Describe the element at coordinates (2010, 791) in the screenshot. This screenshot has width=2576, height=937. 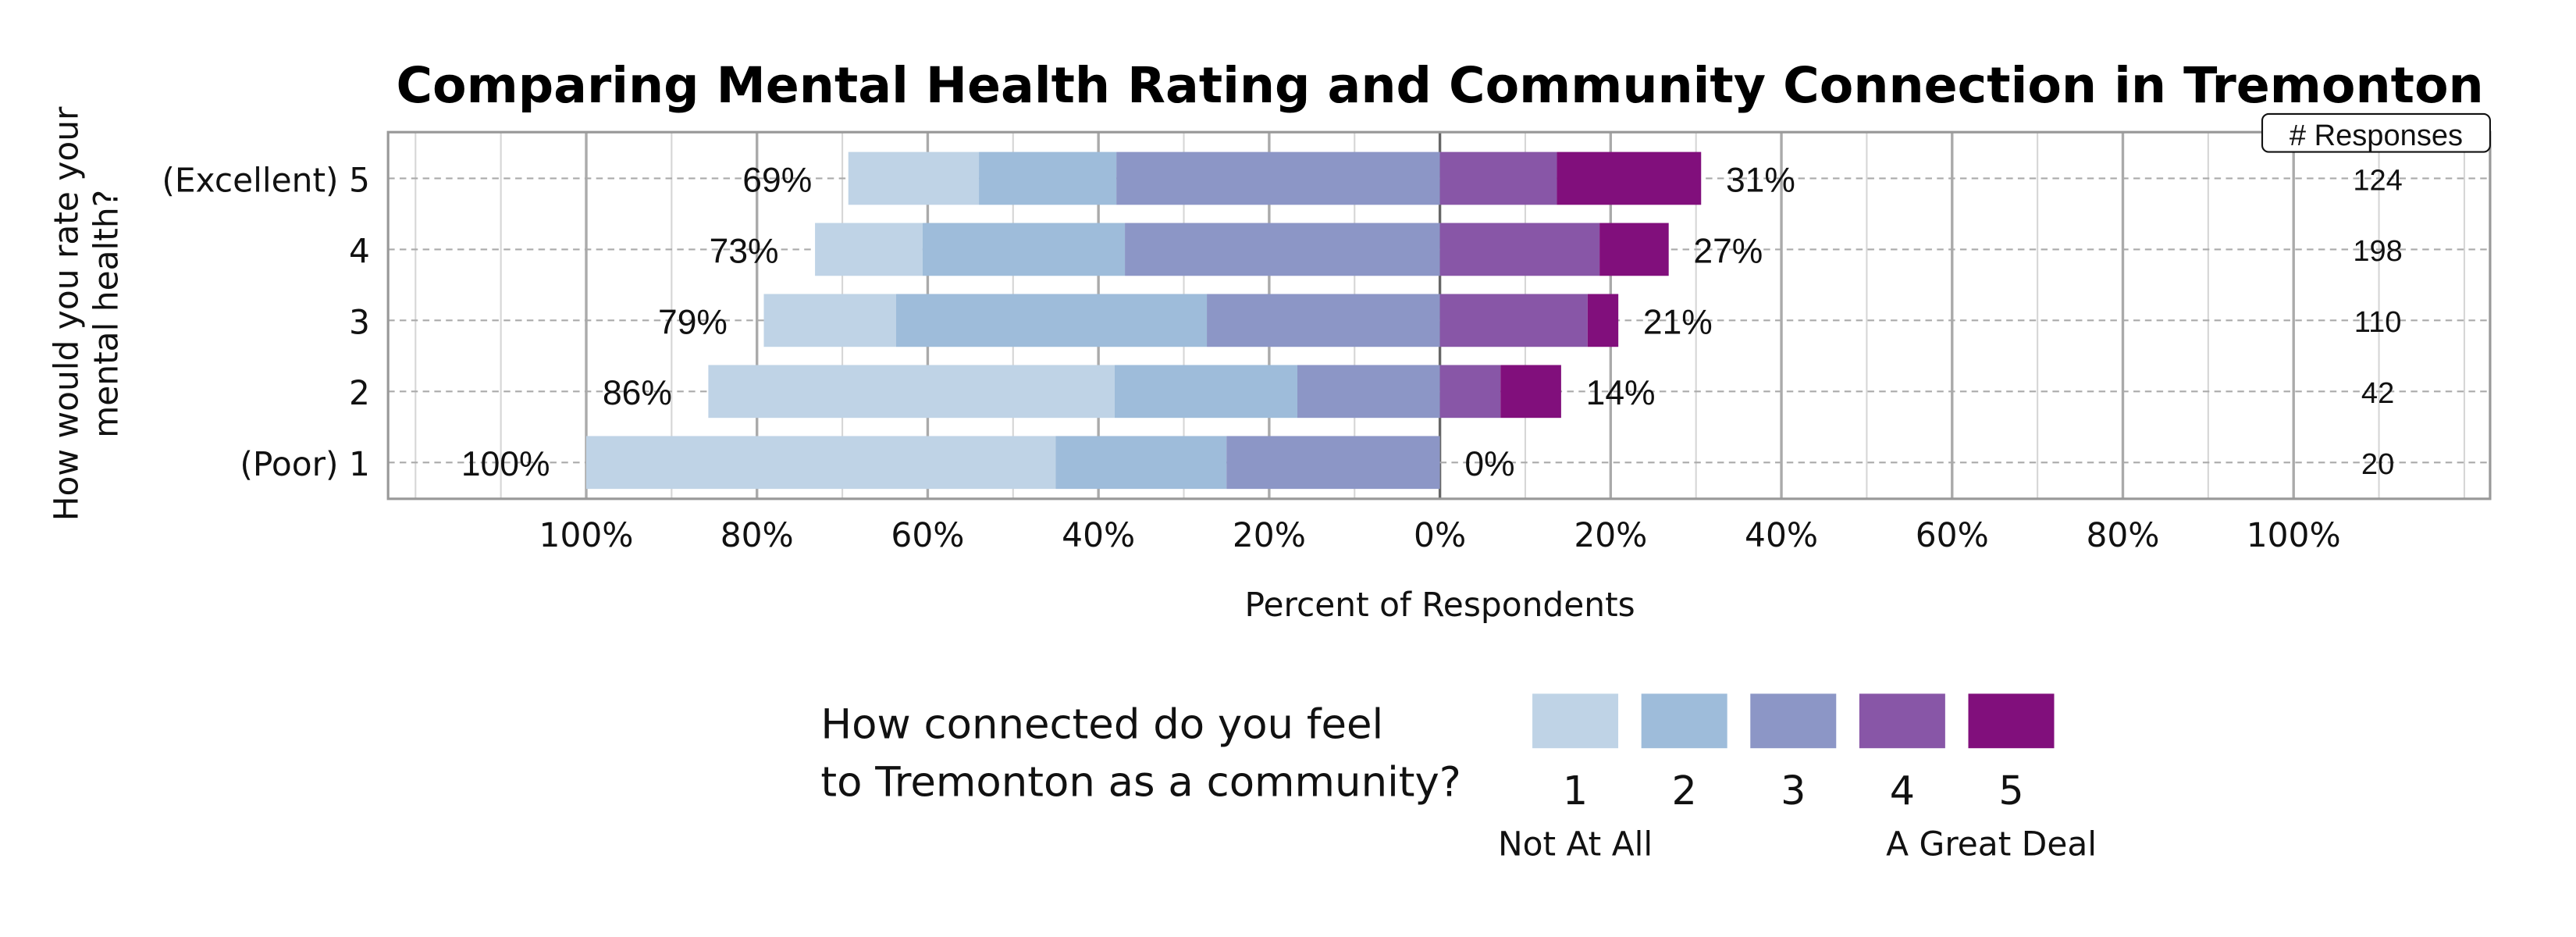
I see `legend-label: 5` at that location.